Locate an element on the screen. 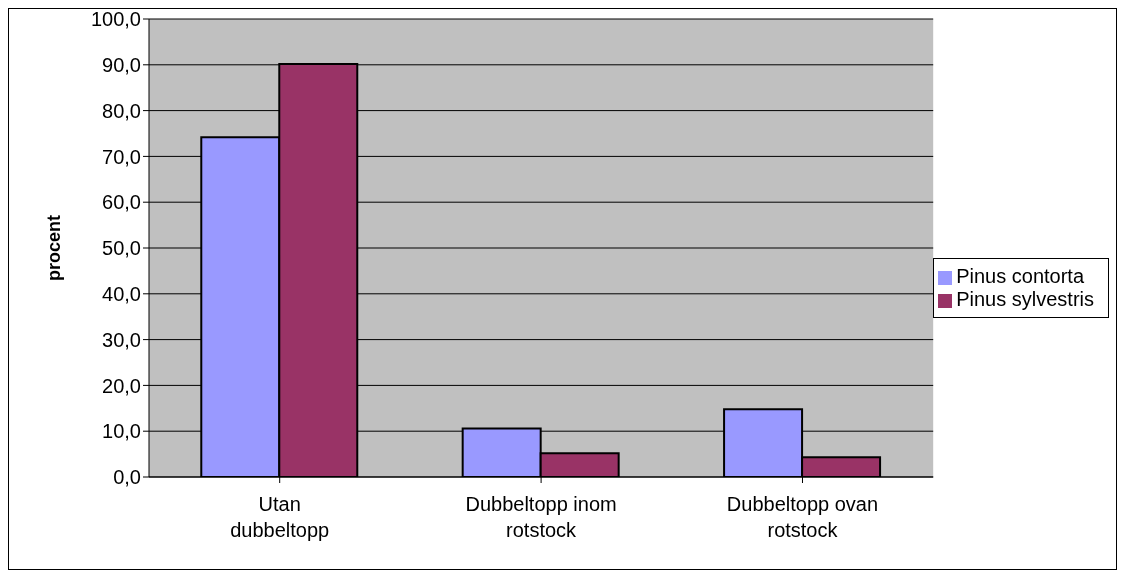 The width and height of the screenshot is (1125, 578). y-tick-label: 80,0 is located at coordinates (121, 110).